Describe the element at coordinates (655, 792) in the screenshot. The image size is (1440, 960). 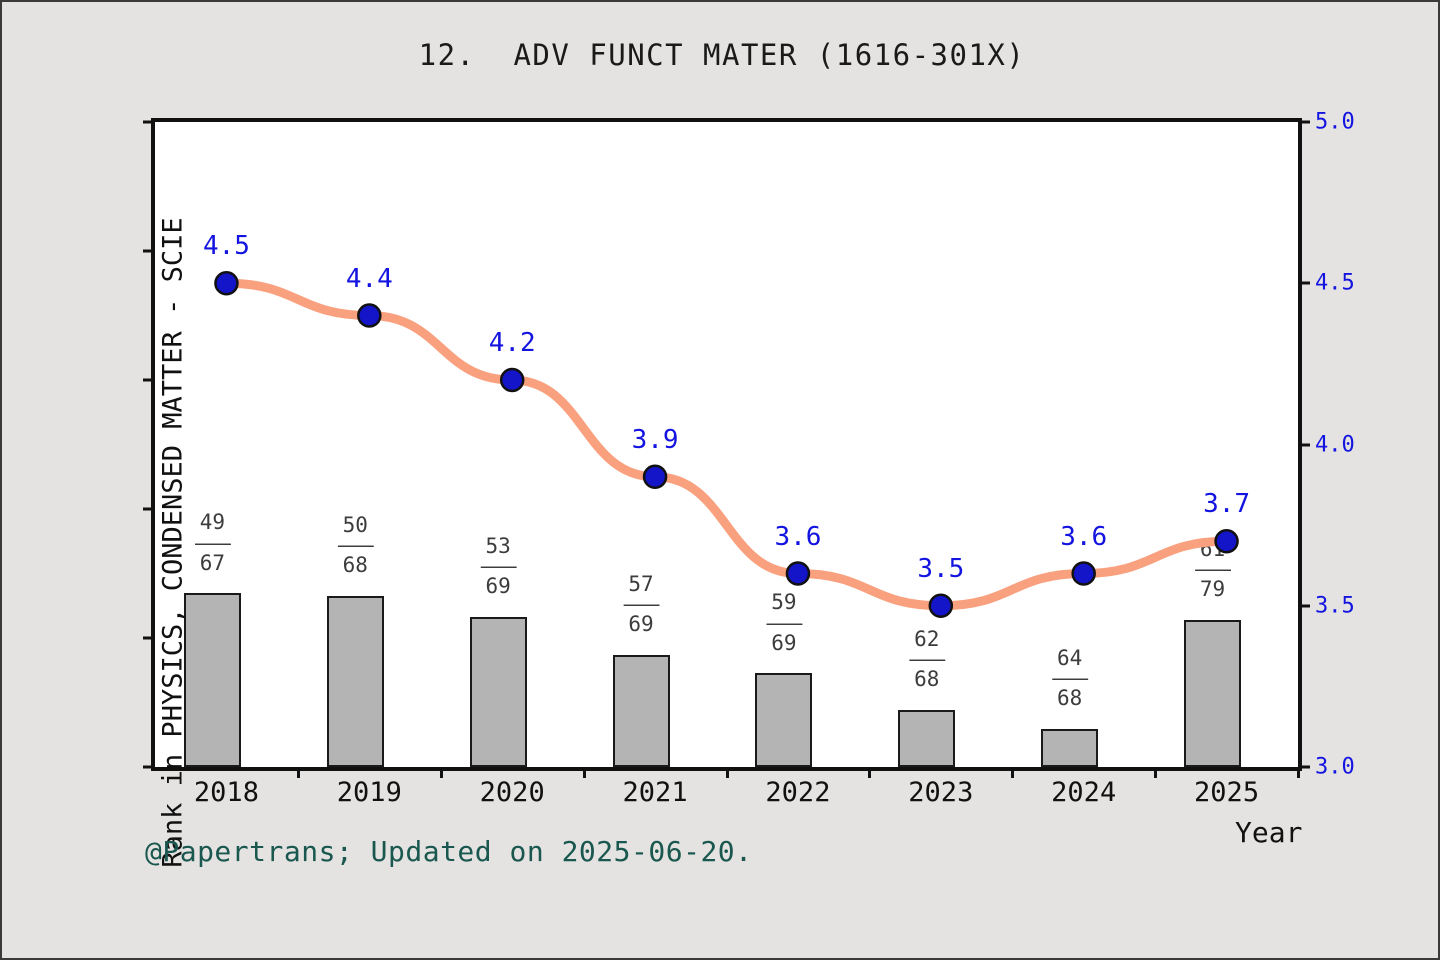
I see `x-axis-tick-label: 2021` at that location.